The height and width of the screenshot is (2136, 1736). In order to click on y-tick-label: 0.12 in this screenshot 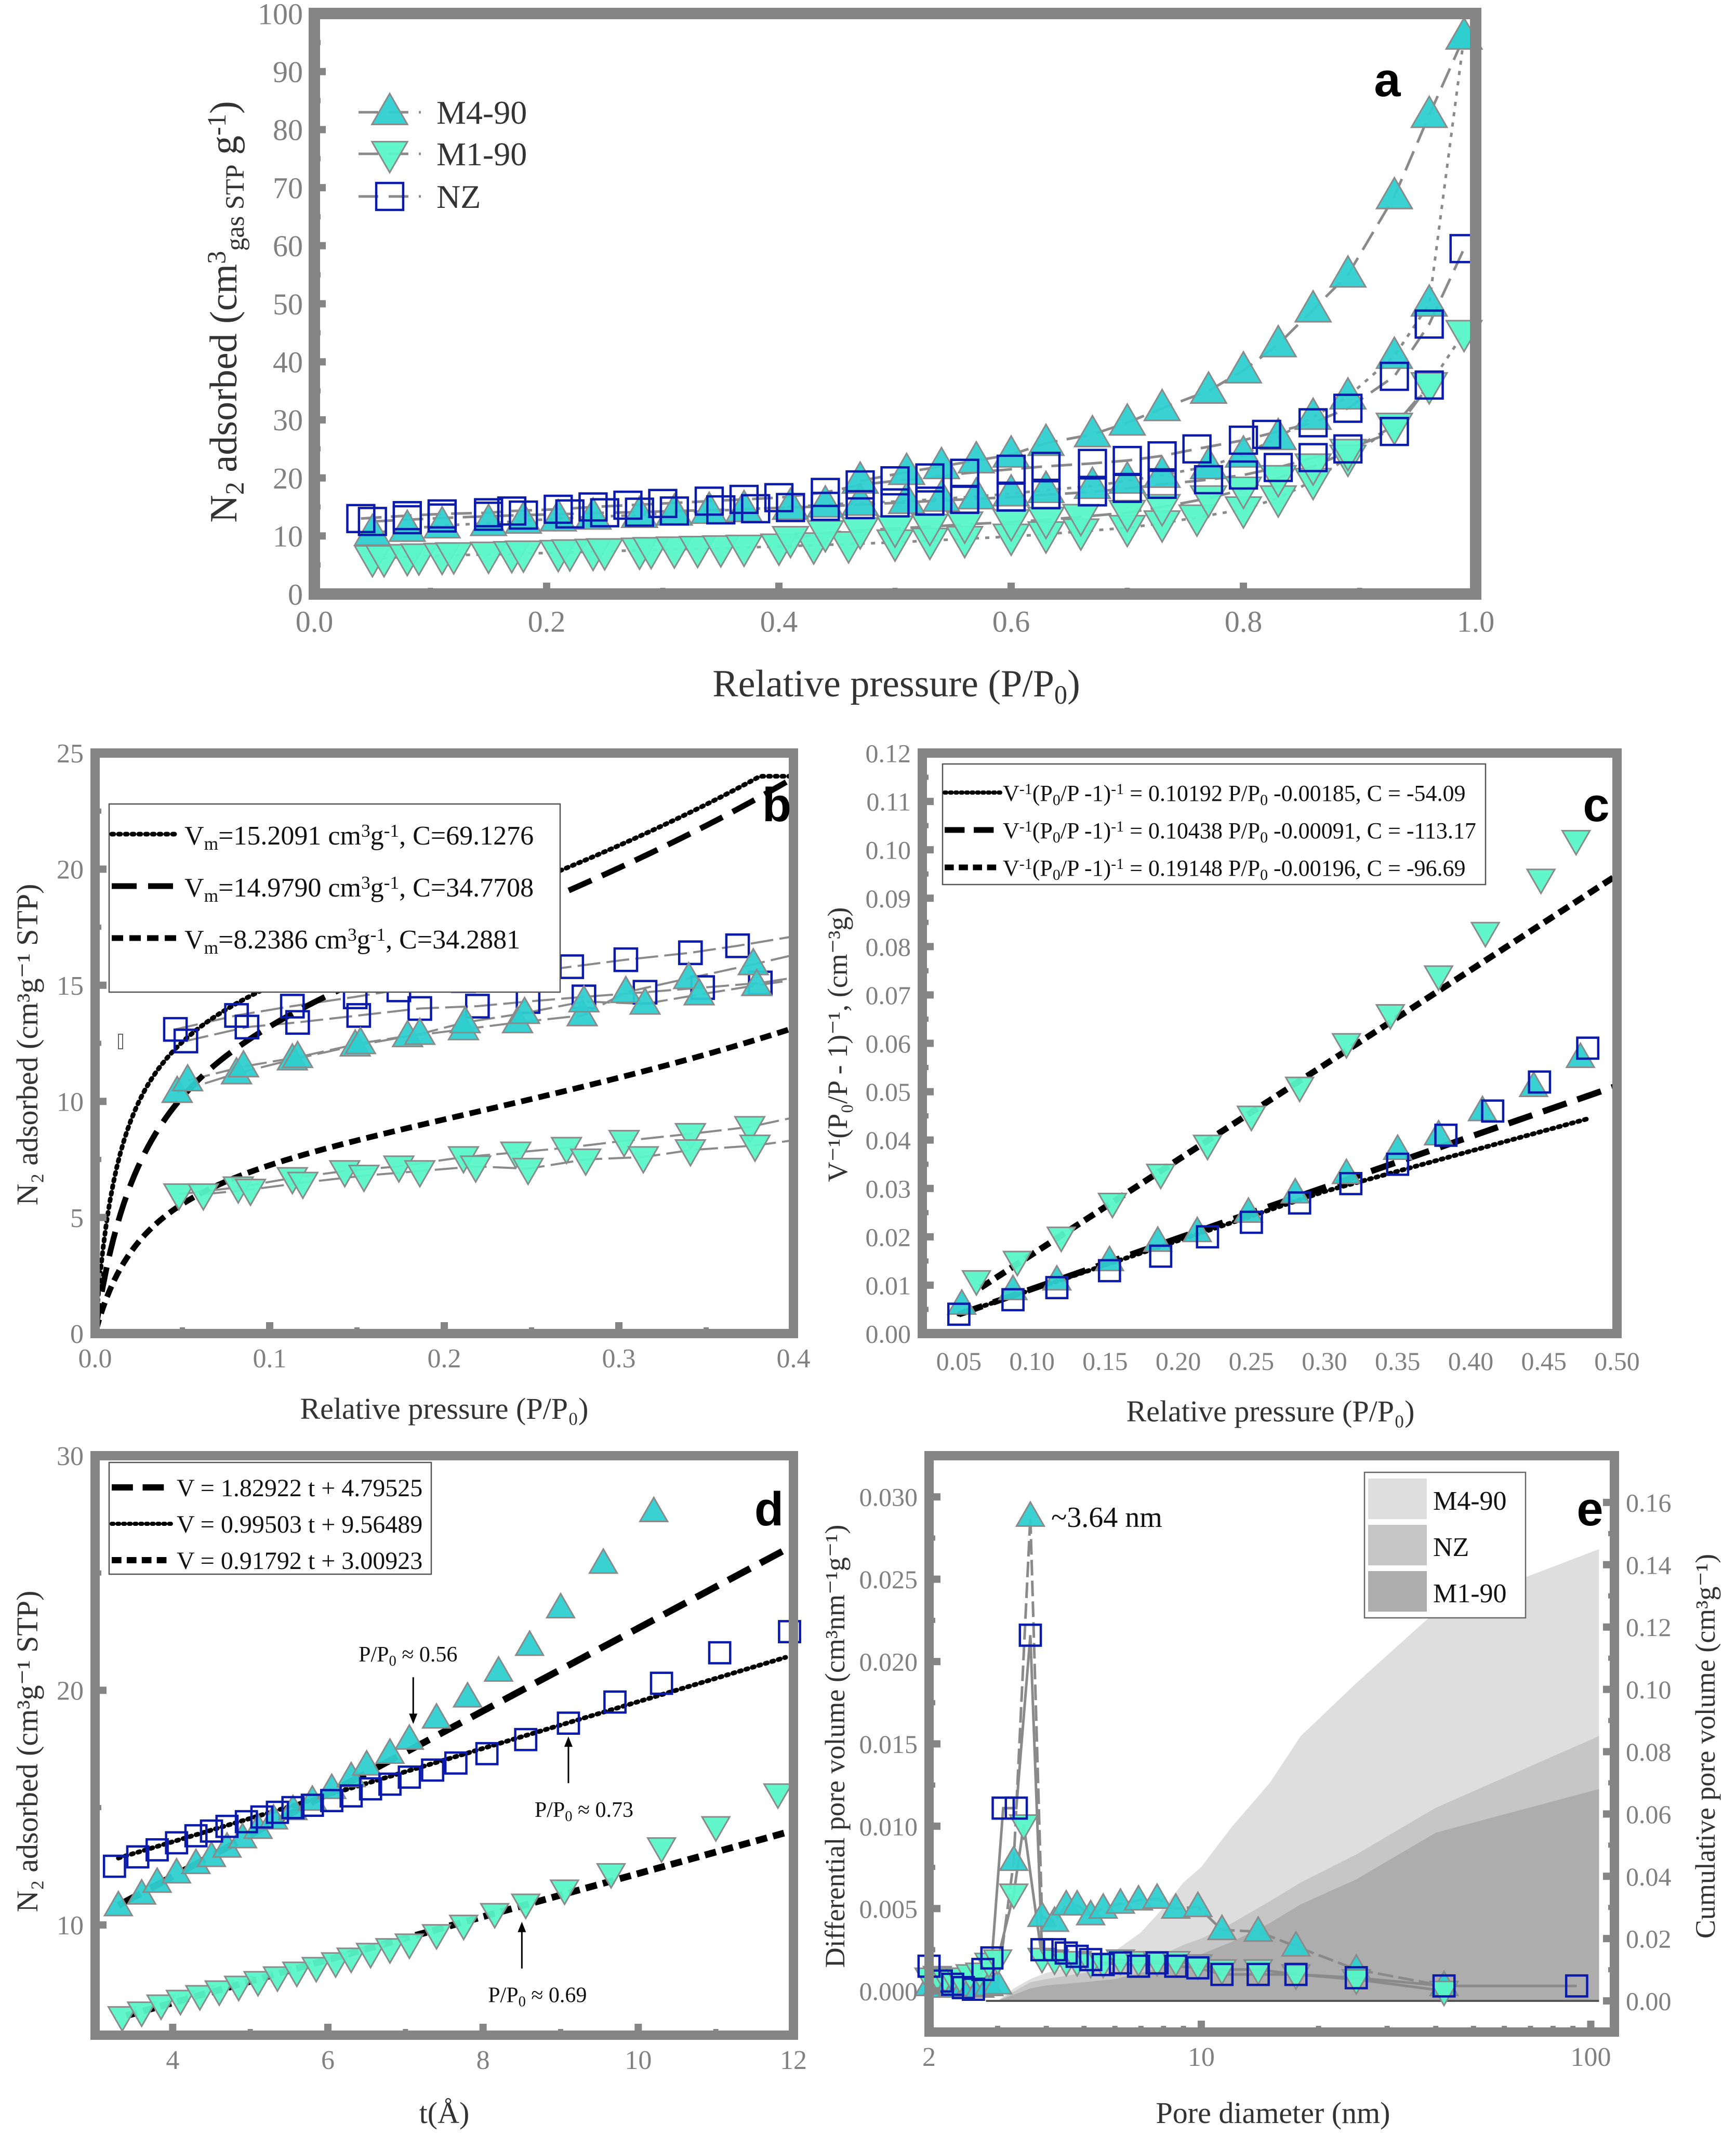, I will do `click(888, 753)`.